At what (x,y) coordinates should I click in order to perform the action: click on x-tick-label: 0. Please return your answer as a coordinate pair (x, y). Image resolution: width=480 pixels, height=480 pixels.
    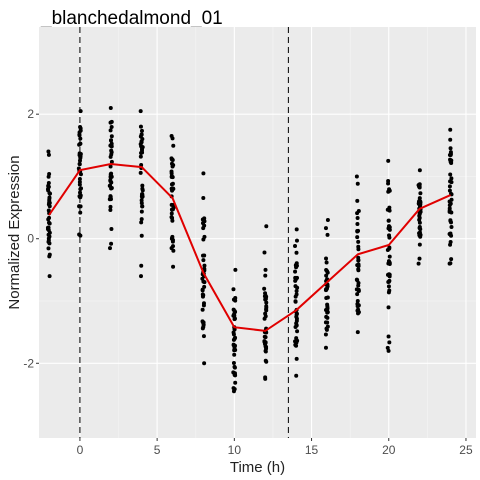
    Looking at the image, I should click on (80, 450).